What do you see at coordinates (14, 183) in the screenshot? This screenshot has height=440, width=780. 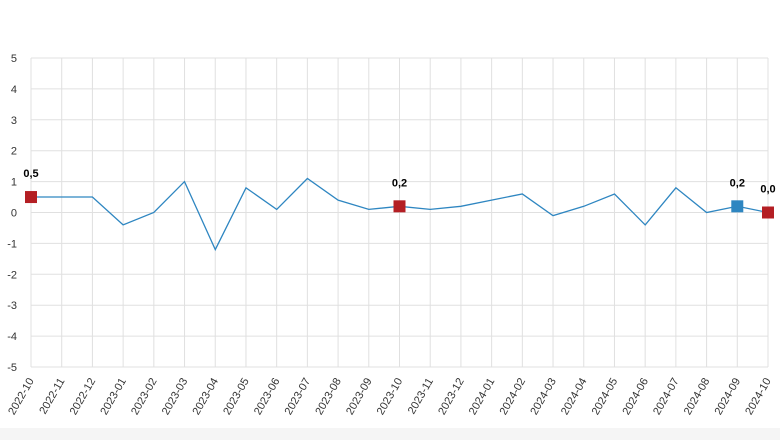 I see `y-tick-label: 1` at bounding box center [14, 183].